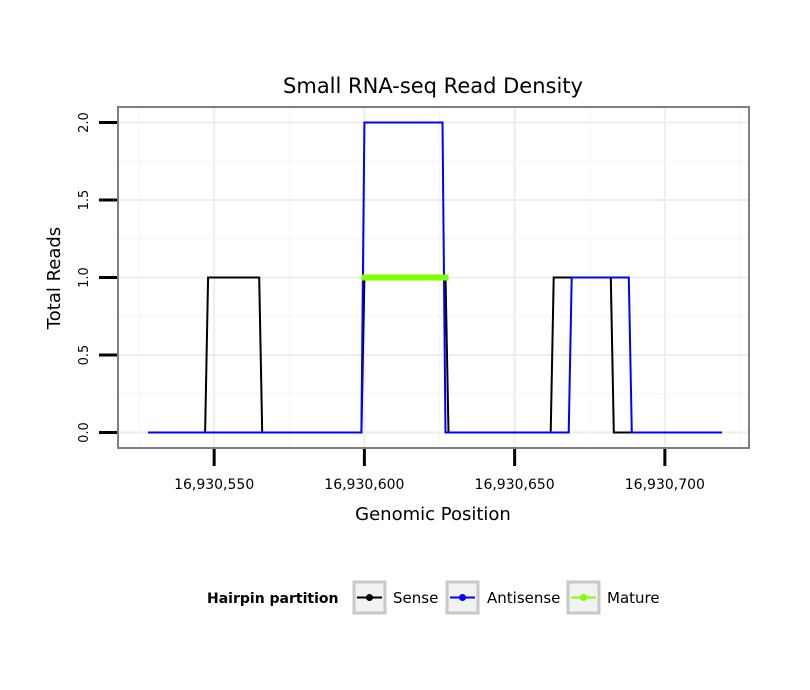  Describe the element at coordinates (515, 485) in the screenshot. I see `x-tick-label: 16,930,650` at that location.